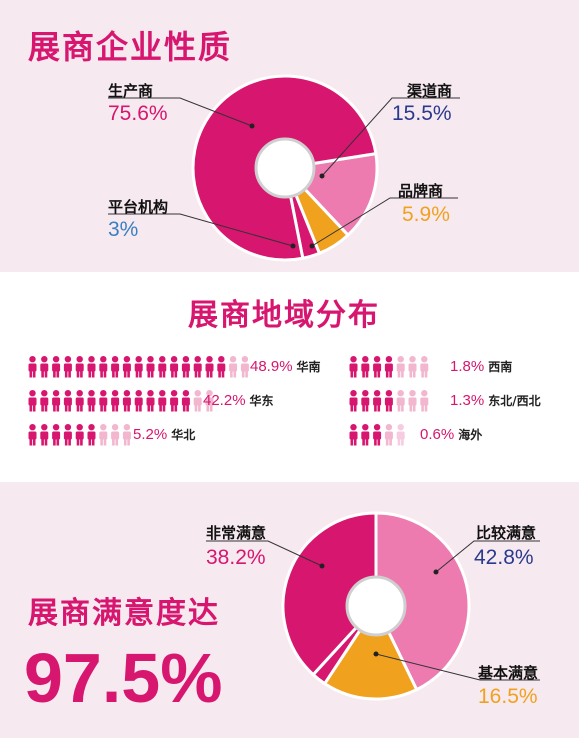 The height and width of the screenshot is (738, 579). What do you see at coordinates (183, 435) in the screenshot?
I see `region-name: 华北` at bounding box center [183, 435].